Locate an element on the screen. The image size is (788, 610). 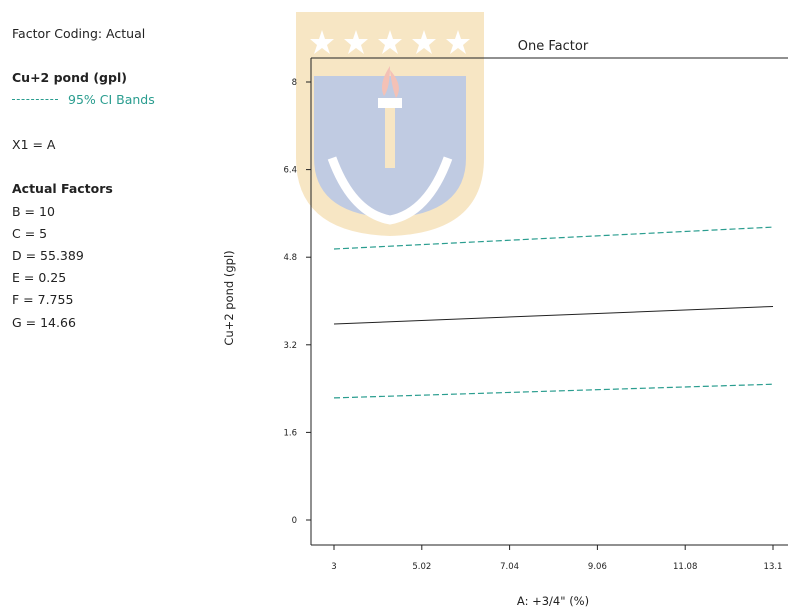
factor-e: E = 0.25 is located at coordinates (39, 277).